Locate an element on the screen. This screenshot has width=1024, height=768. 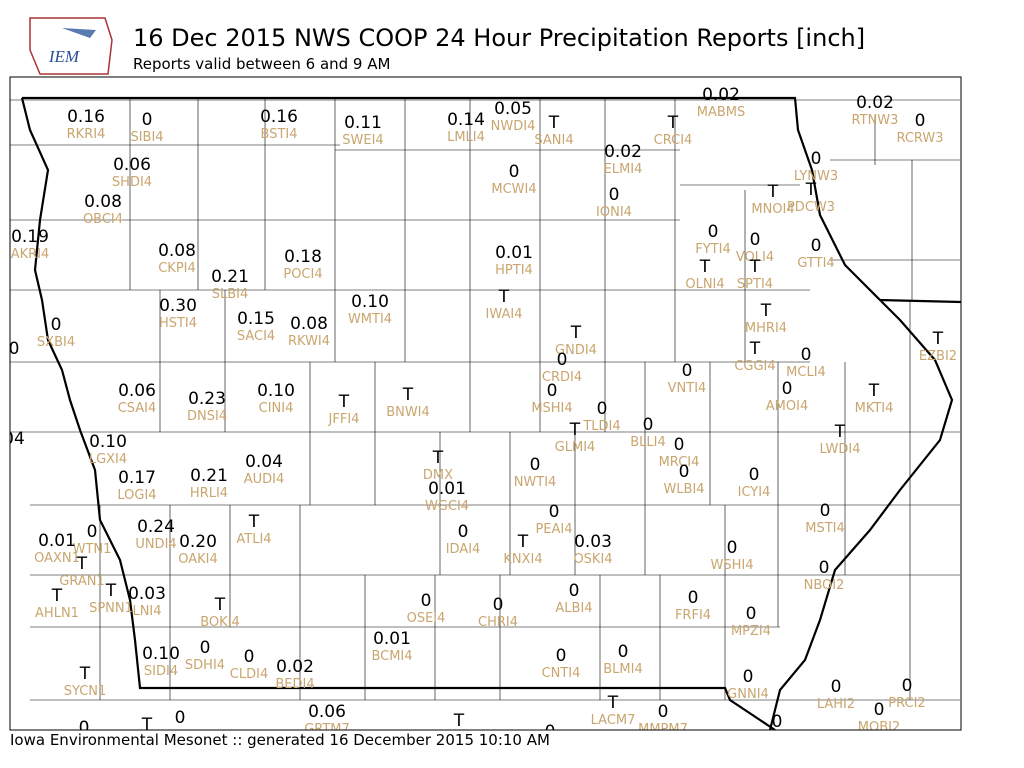
station-id: BSTI4 is located at coordinates (279, 134).